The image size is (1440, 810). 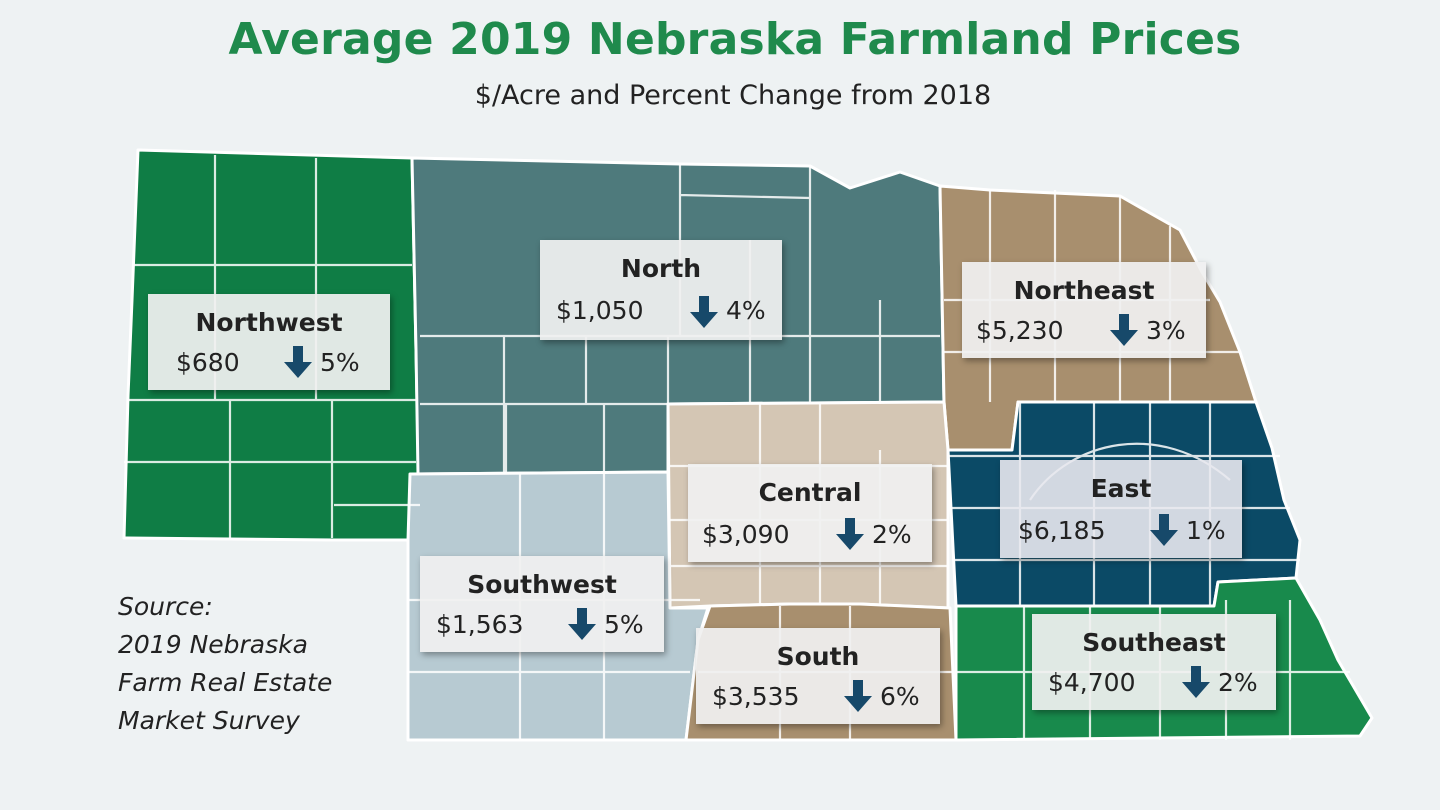 What do you see at coordinates (735, 39) in the screenshot?
I see `map-title: Average 2019 Nebraska Farmland Prices` at bounding box center [735, 39].